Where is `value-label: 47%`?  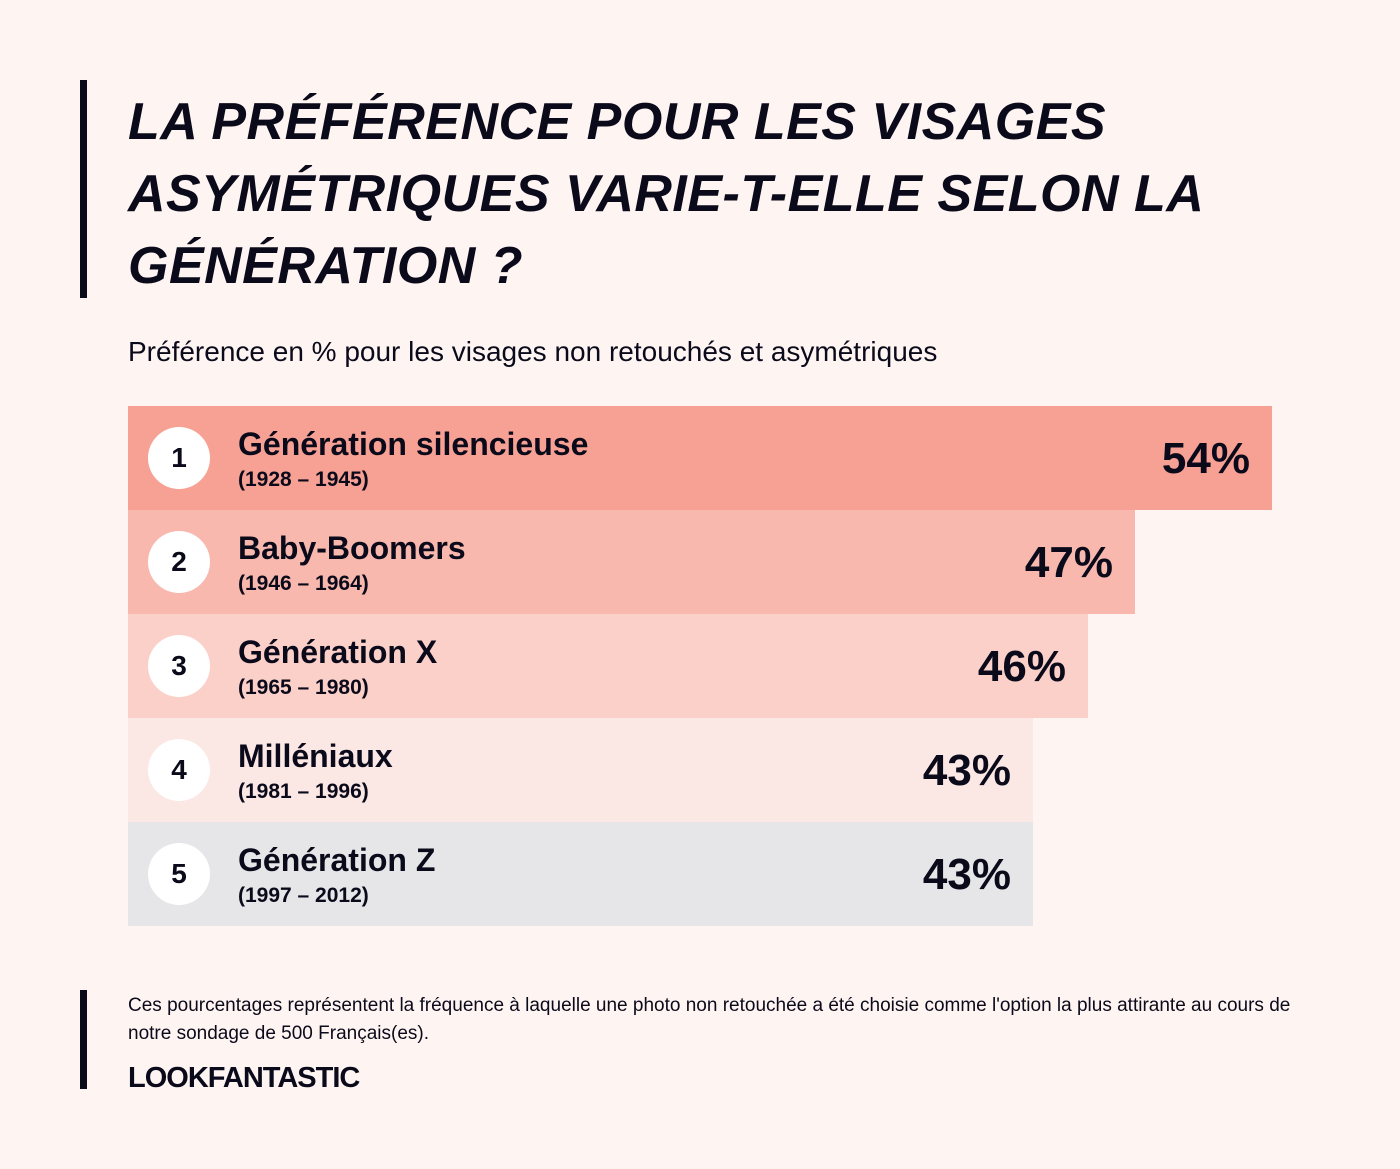
value-label: 47% is located at coordinates (1068, 562).